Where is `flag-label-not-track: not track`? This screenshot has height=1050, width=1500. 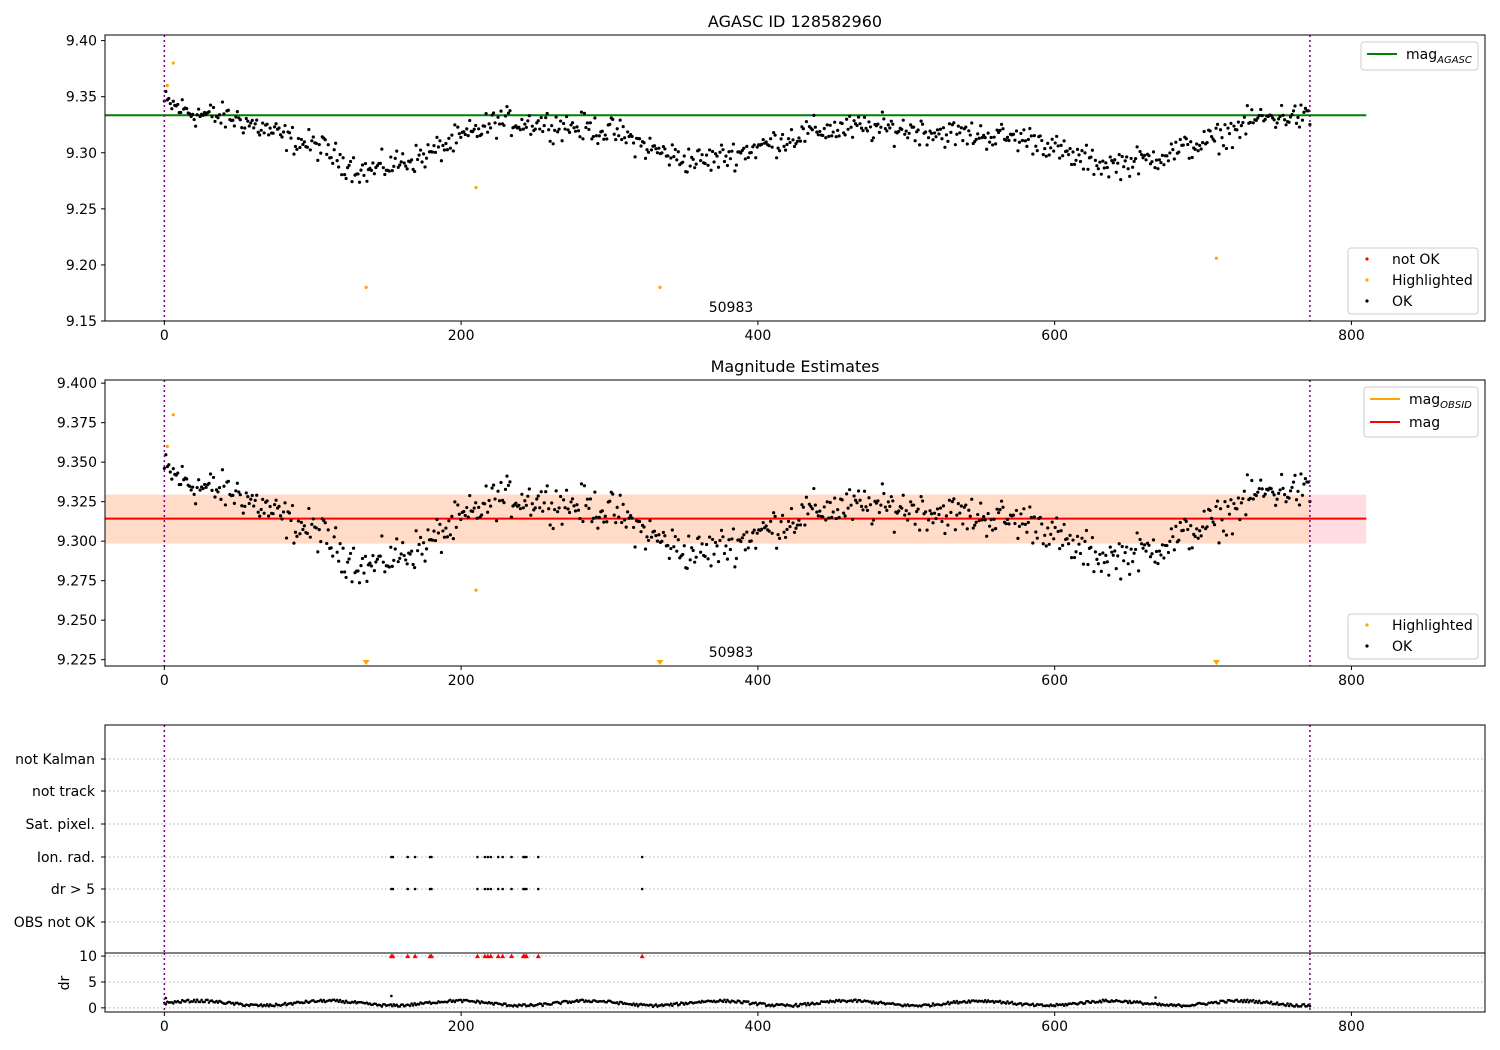 flag-label-not-track: not track is located at coordinates (64, 792).